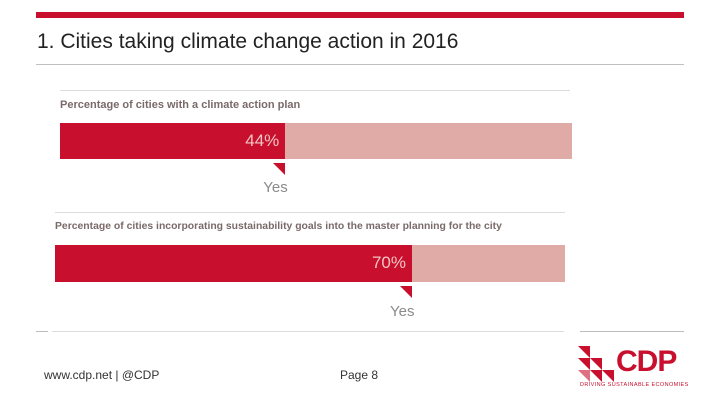  I want to click on chart-2-annotation: Yes, so click(402, 311).